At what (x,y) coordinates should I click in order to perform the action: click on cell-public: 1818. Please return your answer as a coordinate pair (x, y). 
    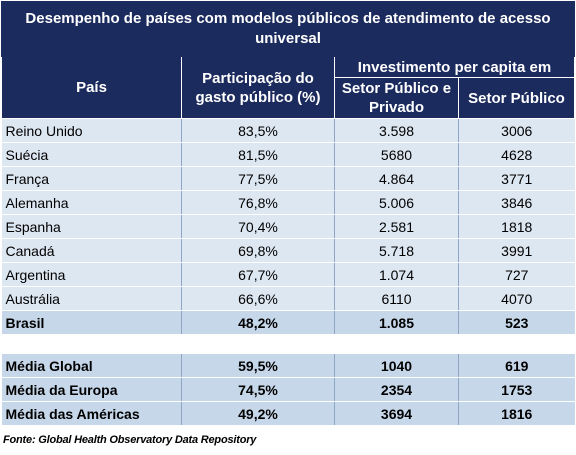
    Looking at the image, I should click on (516, 226).